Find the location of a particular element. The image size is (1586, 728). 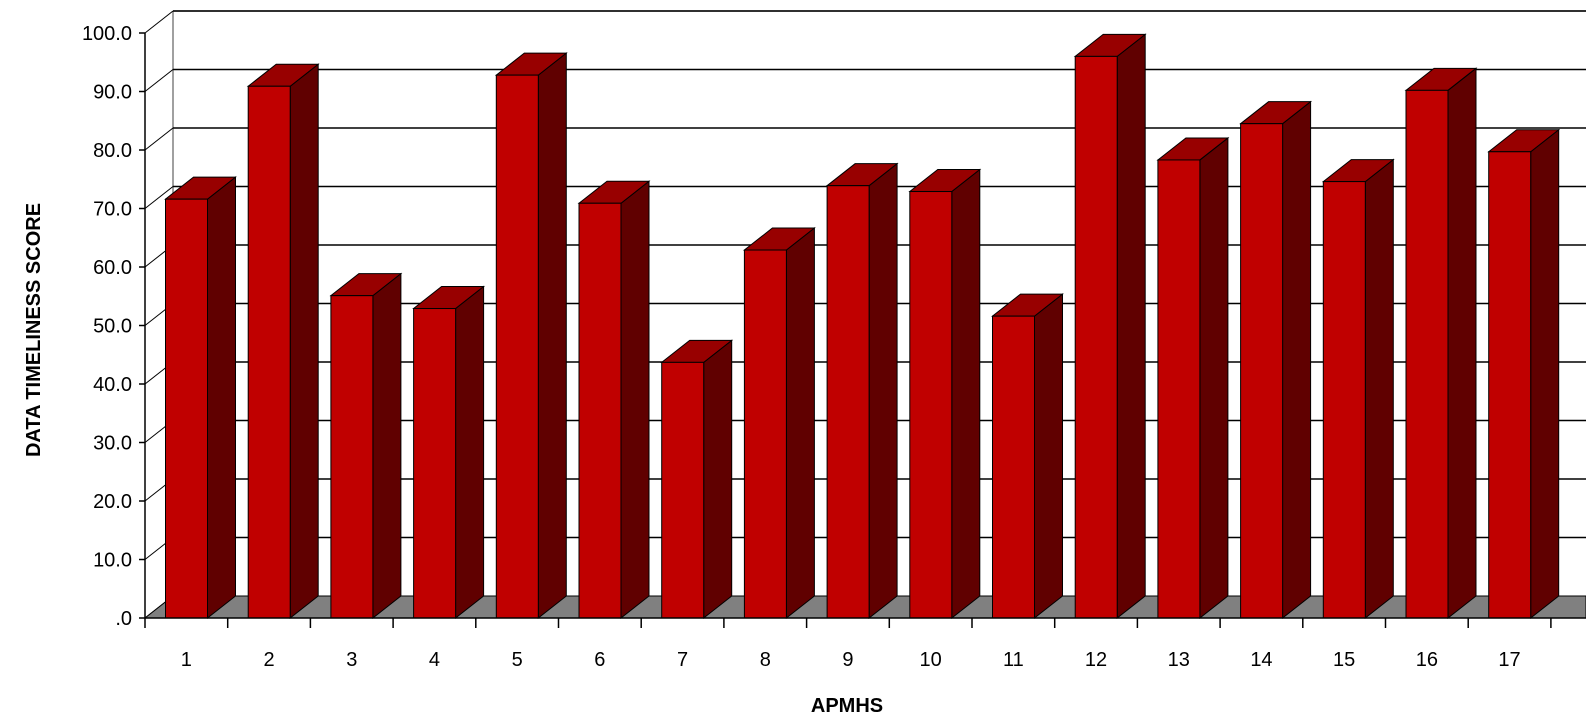

x-tick-label: 17 is located at coordinates (1509, 660).